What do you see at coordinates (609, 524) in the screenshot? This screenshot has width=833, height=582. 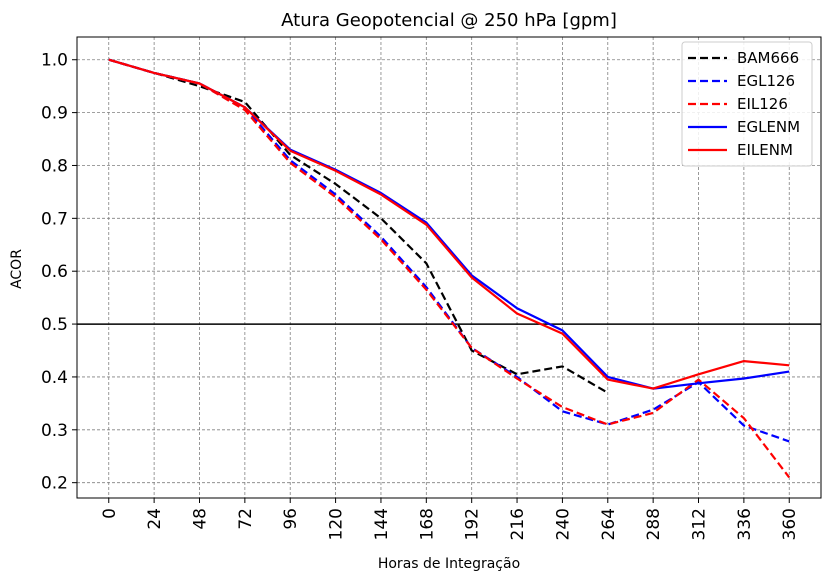 I see `x-tick-label: 264` at bounding box center [609, 524].